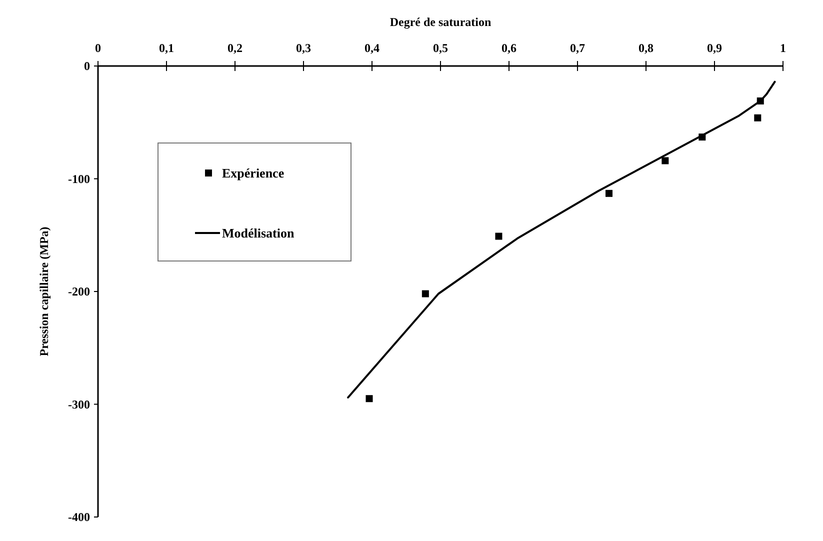 Image resolution: width=823 pixels, height=541 pixels. I want to click on legend-label: Modélisation, so click(258, 233).